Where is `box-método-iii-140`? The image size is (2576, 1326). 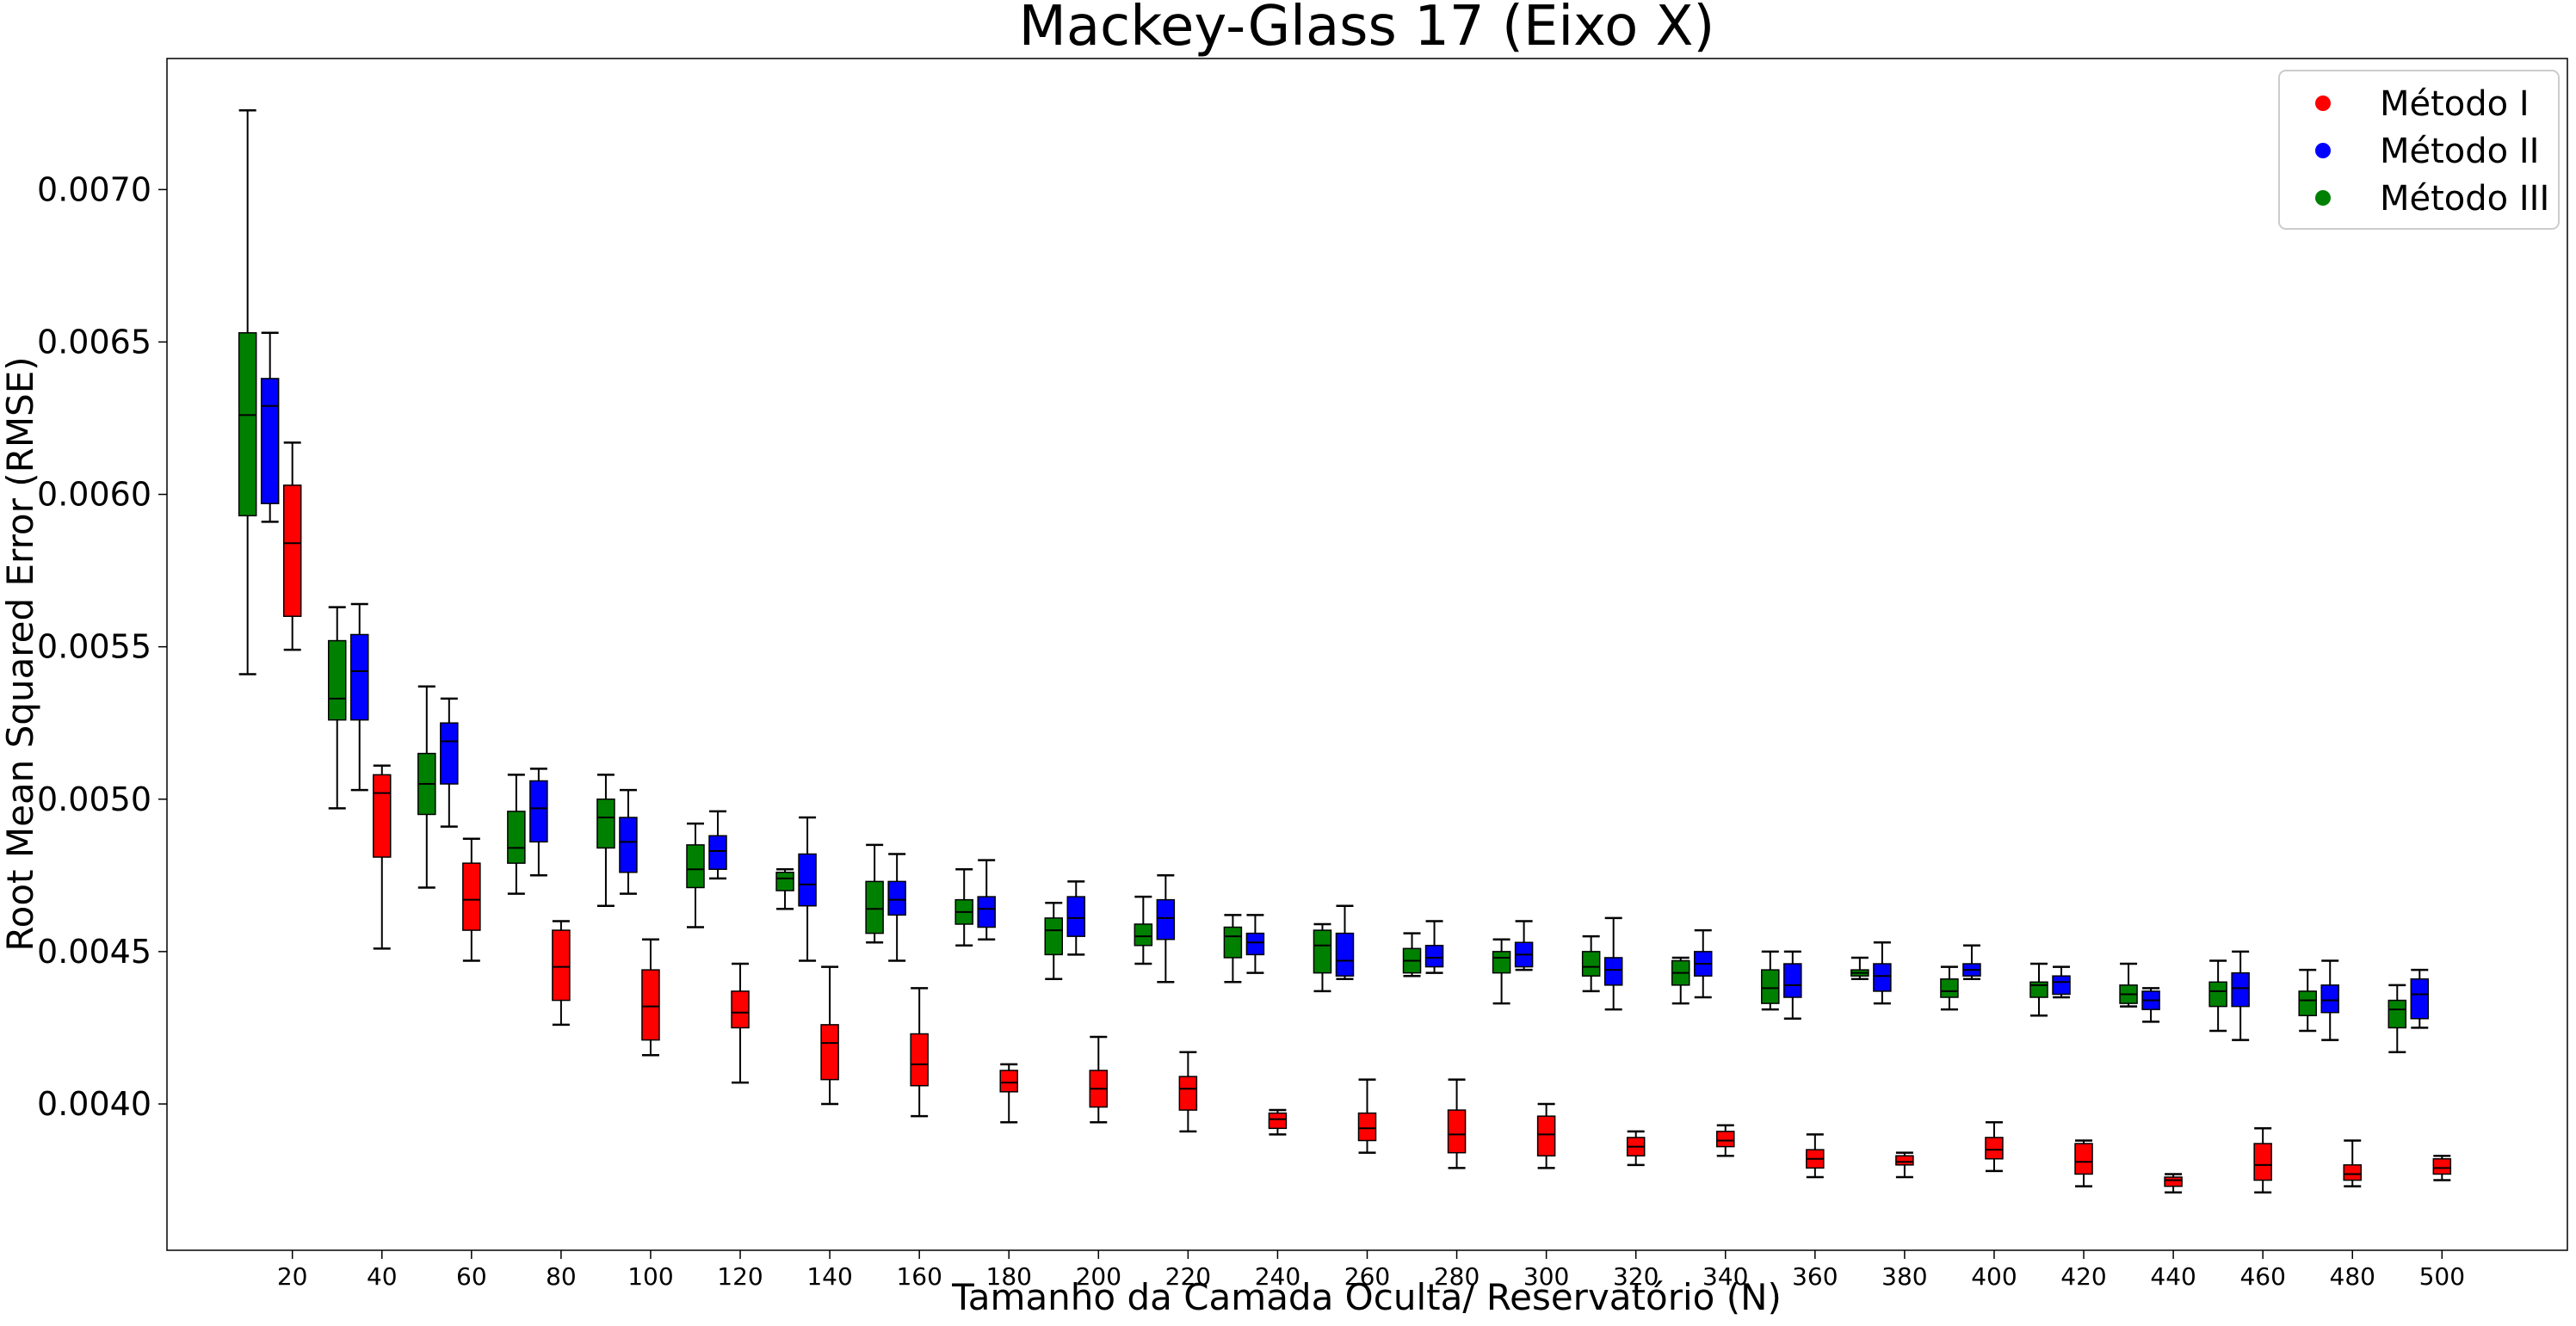
box-método-iii-140 is located at coordinates (784, 889).